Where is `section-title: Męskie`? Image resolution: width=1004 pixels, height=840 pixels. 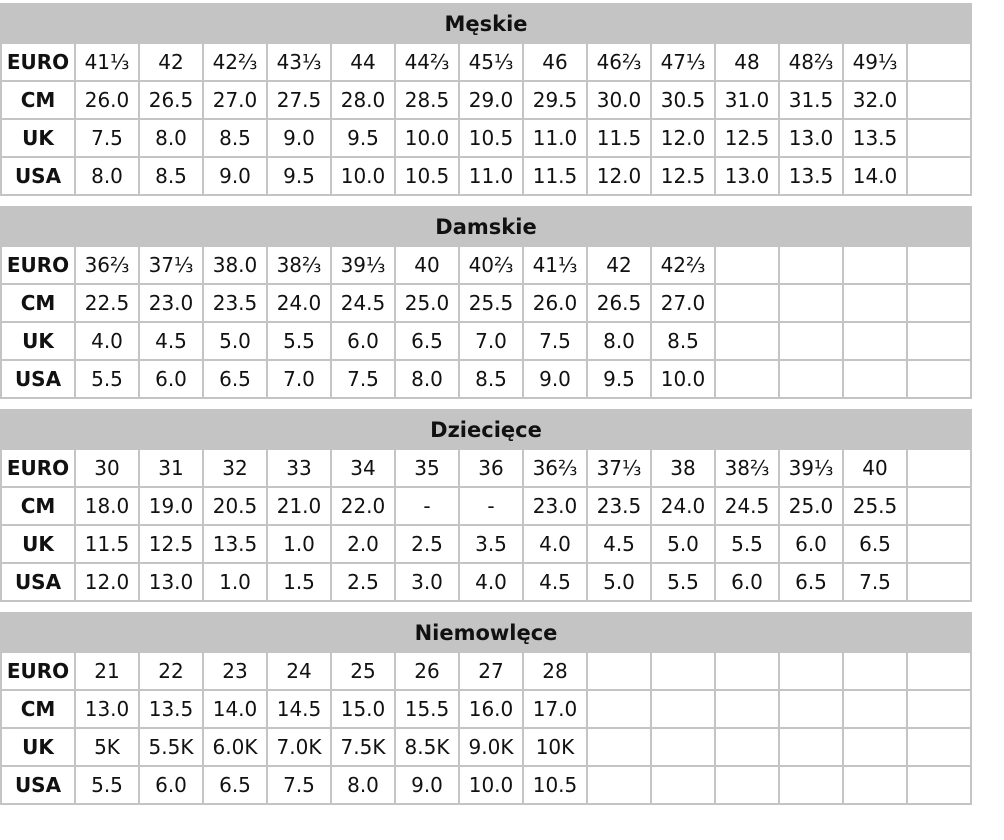 section-title: Męskie is located at coordinates (486, 23).